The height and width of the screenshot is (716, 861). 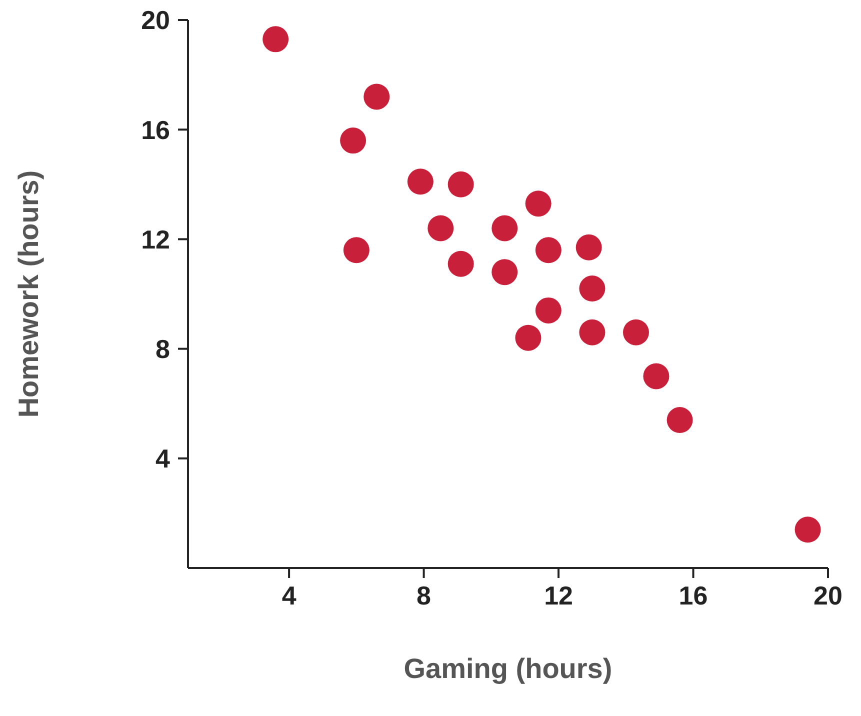 What do you see at coordinates (558, 595) in the screenshot?
I see `x-tick-label: 12` at bounding box center [558, 595].